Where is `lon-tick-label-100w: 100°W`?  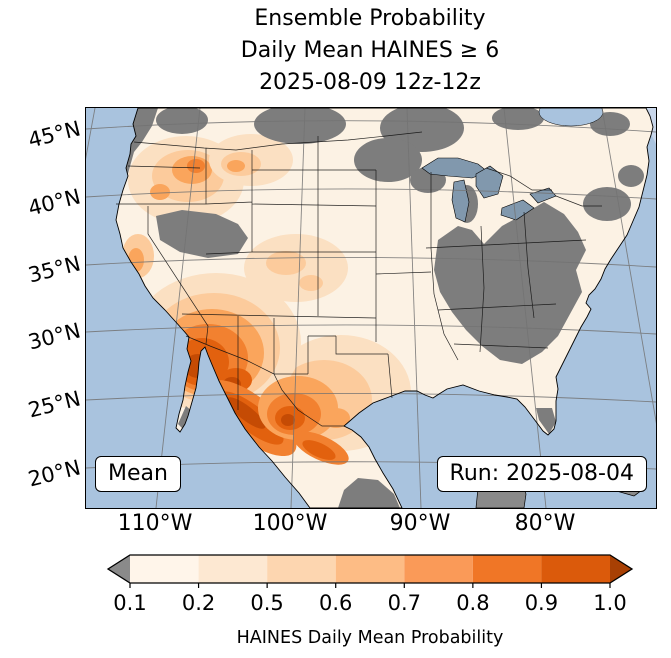 lon-tick-label-100w: 100°W is located at coordinates (290, 523).